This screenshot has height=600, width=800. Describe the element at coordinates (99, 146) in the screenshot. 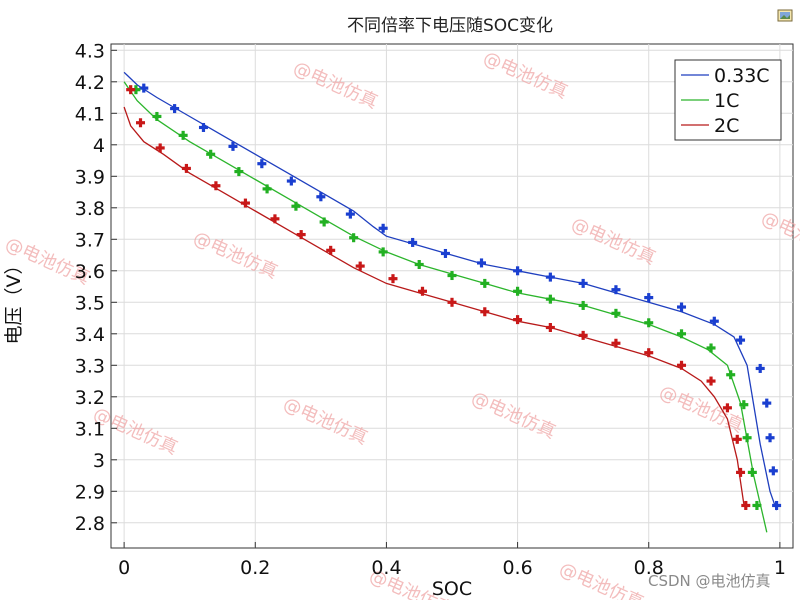

I see `y-tick-label: 4` at that location.